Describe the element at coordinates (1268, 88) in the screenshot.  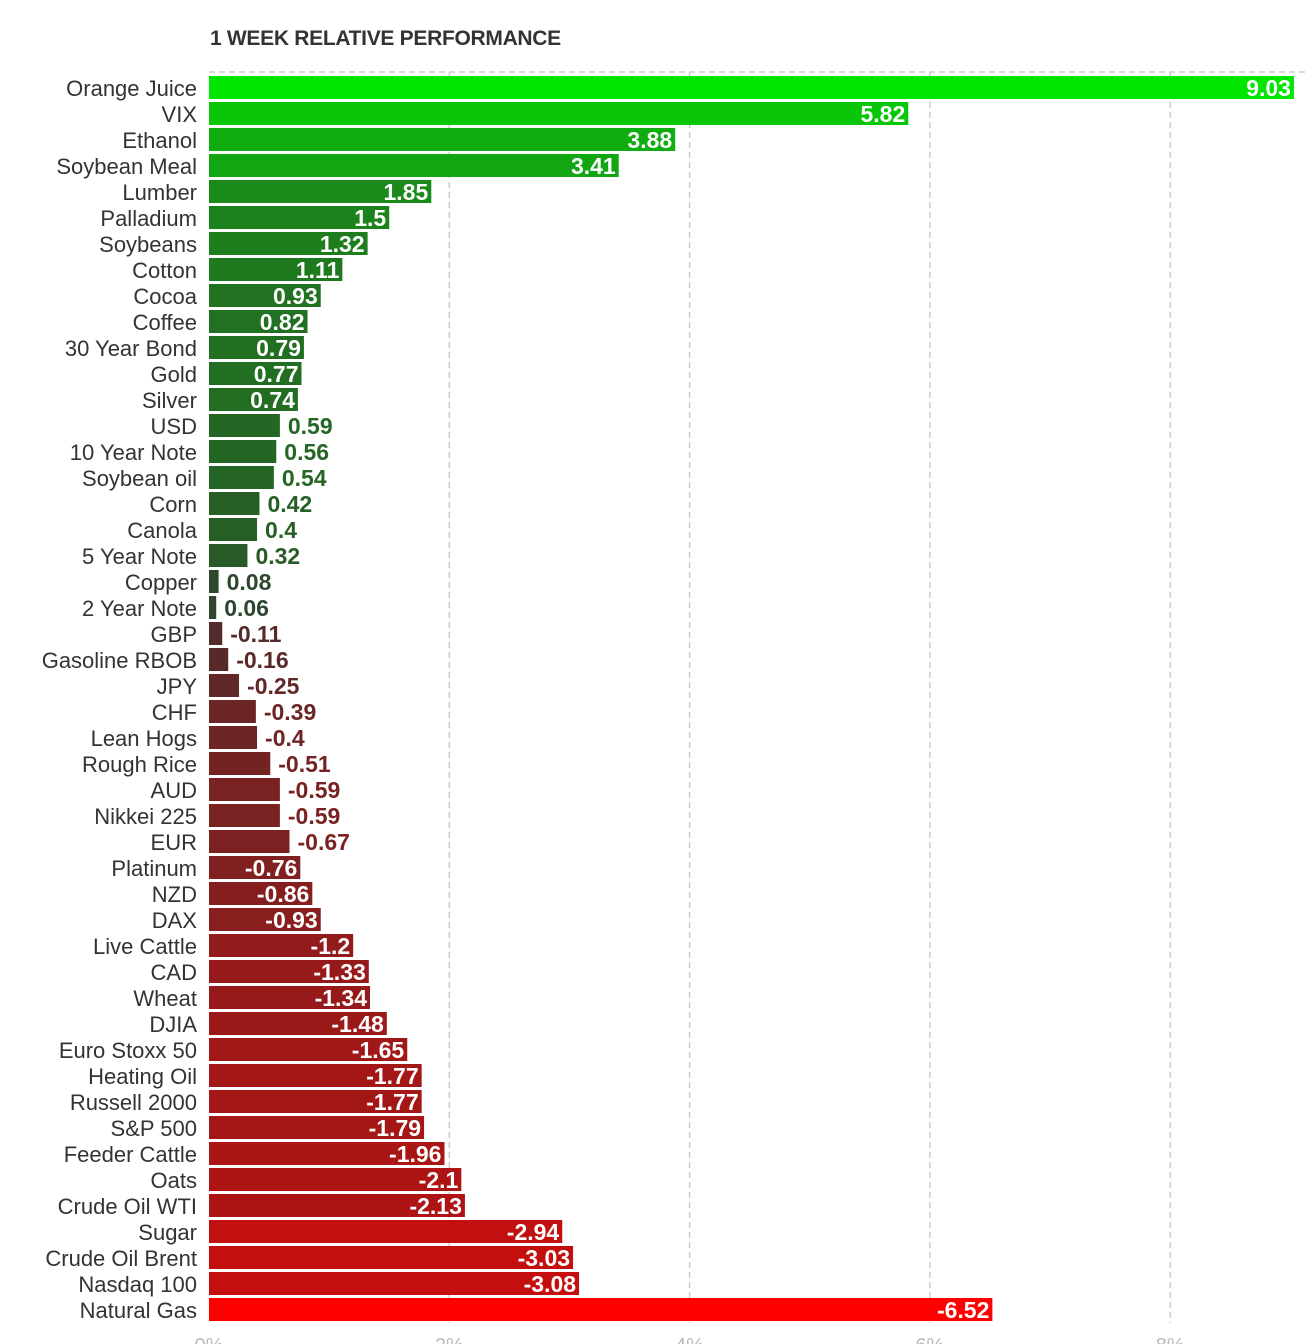
I see `value-label: 9.03` at that location.